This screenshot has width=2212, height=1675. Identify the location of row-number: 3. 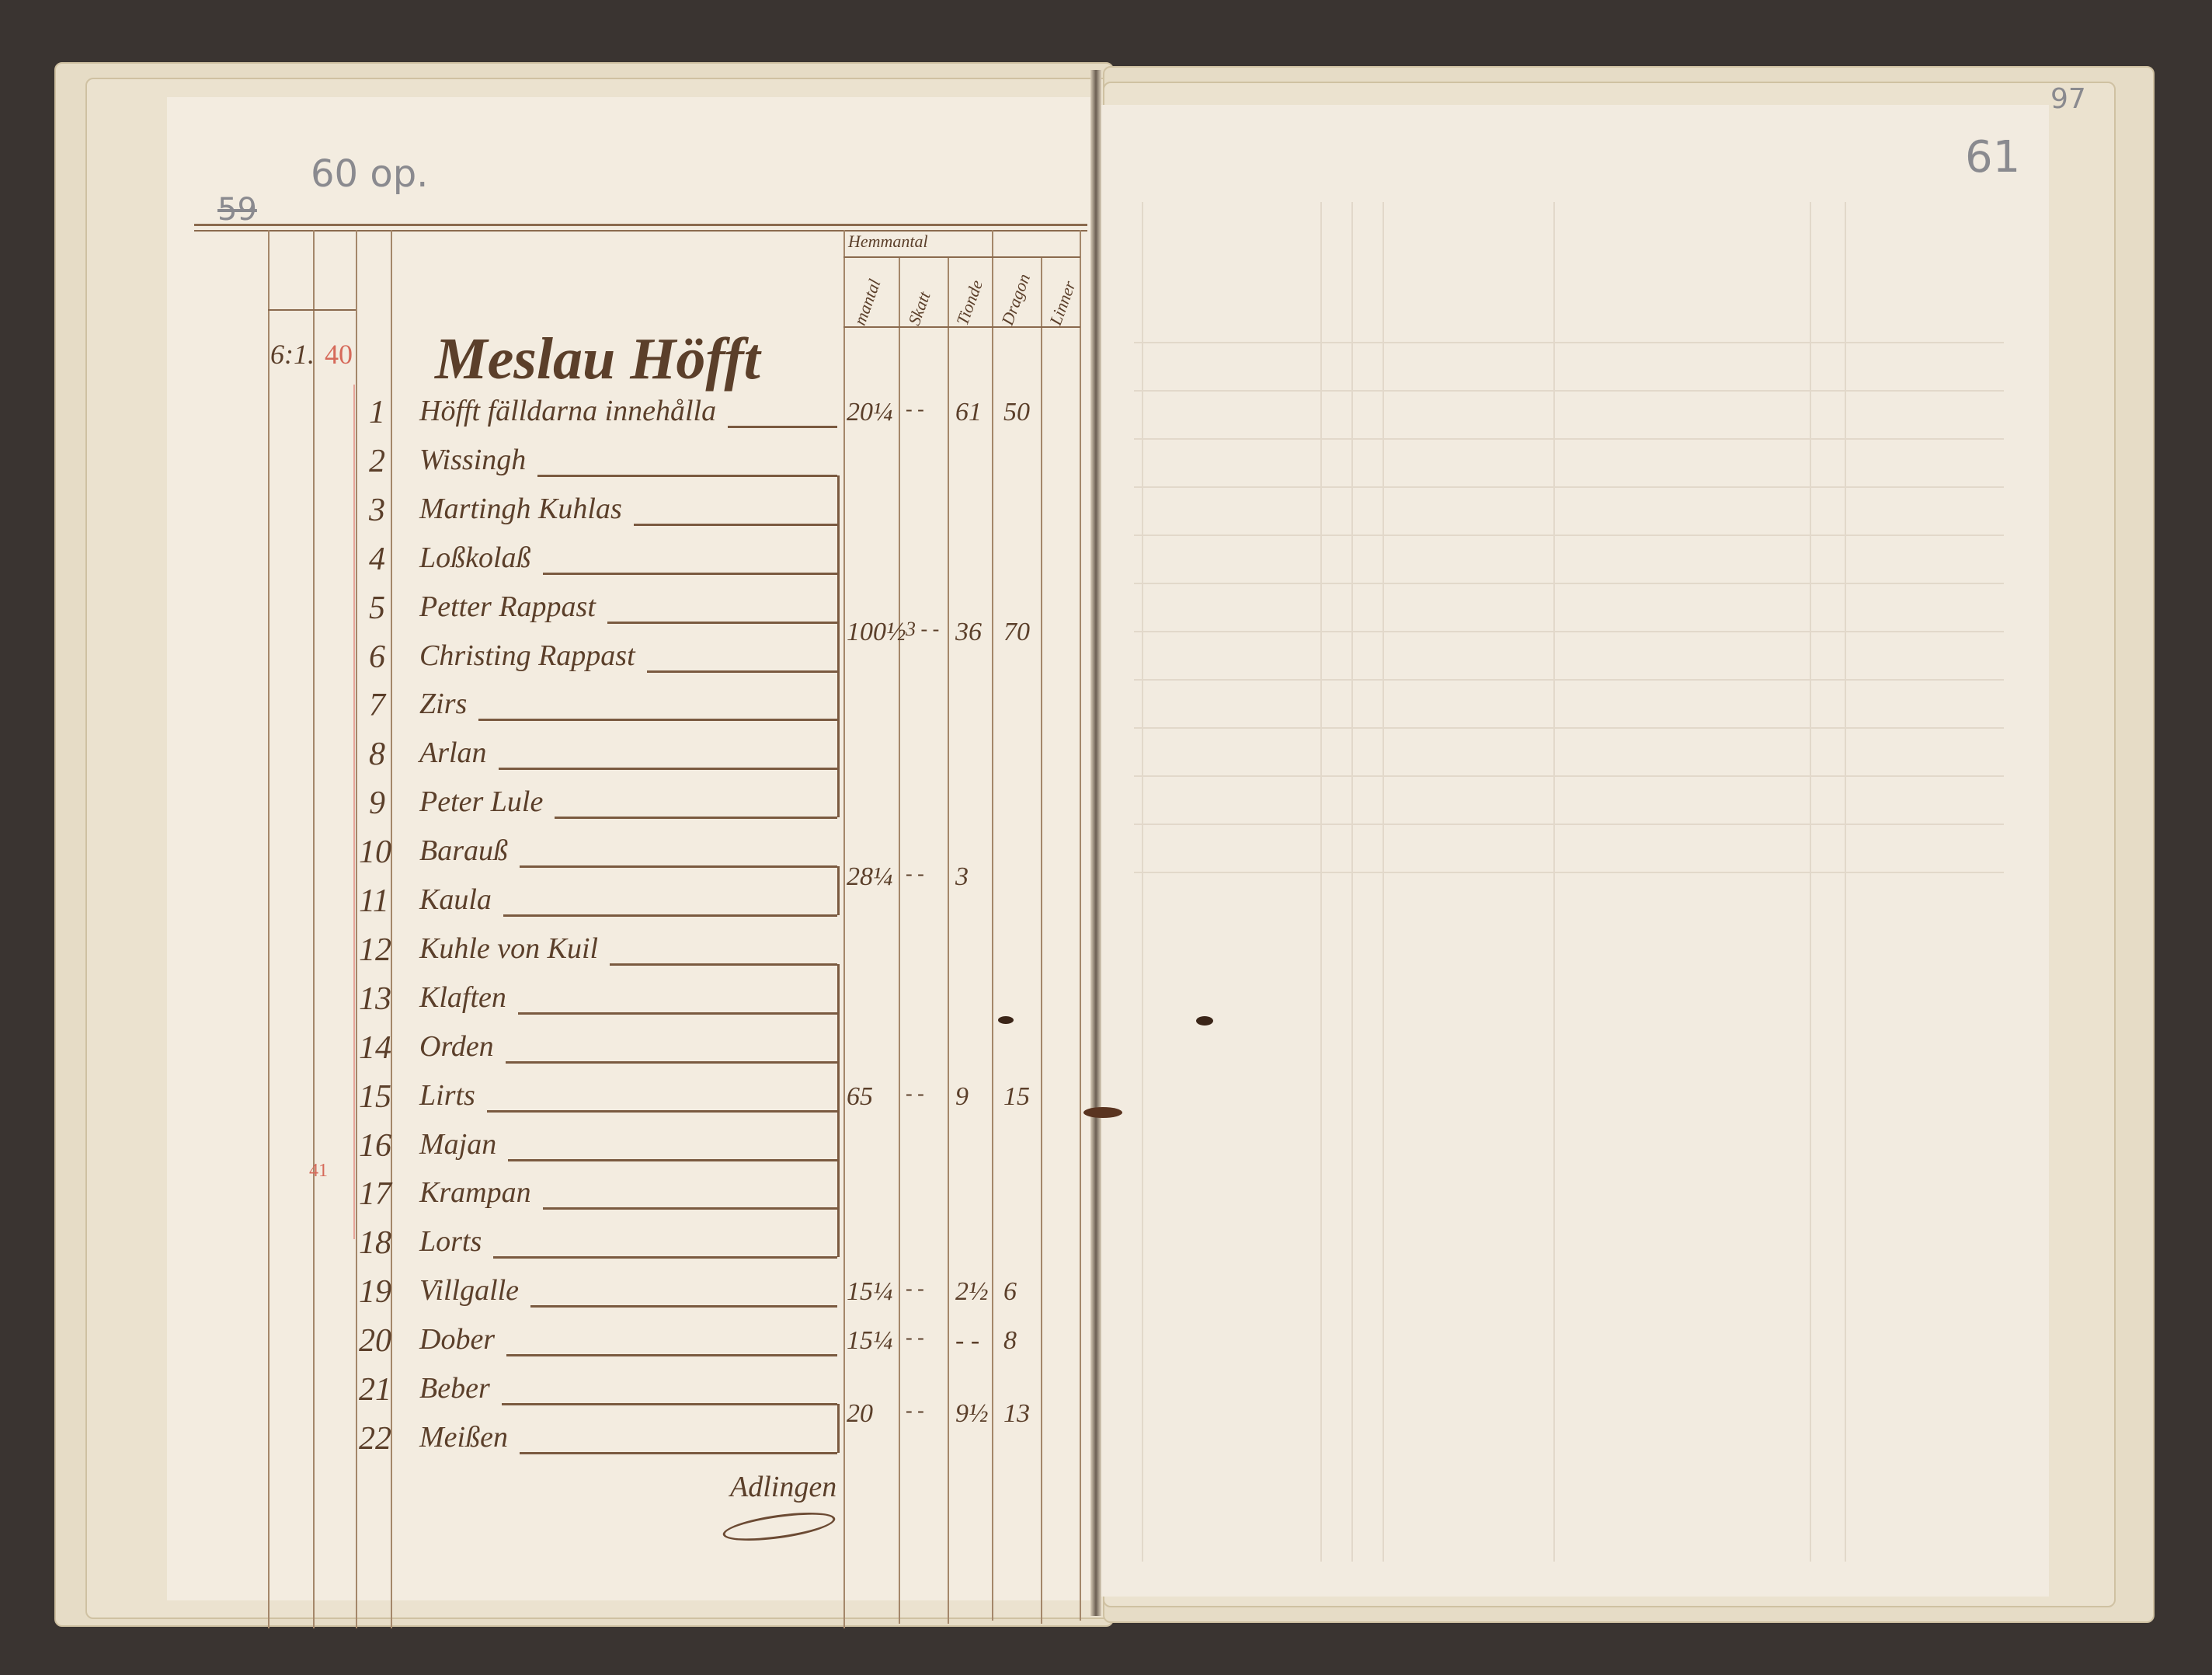
(377, 510).